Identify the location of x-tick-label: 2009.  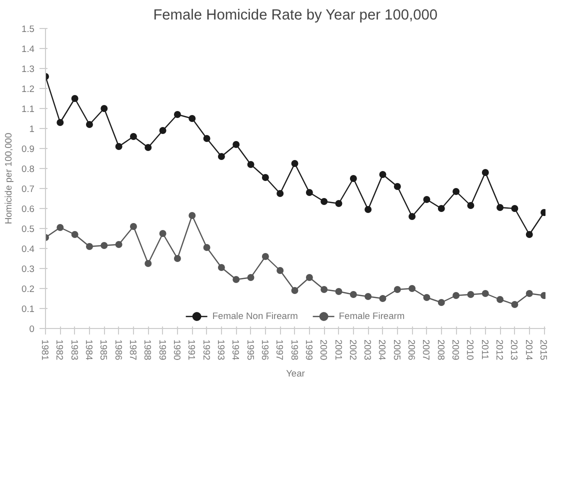
(455, 350).